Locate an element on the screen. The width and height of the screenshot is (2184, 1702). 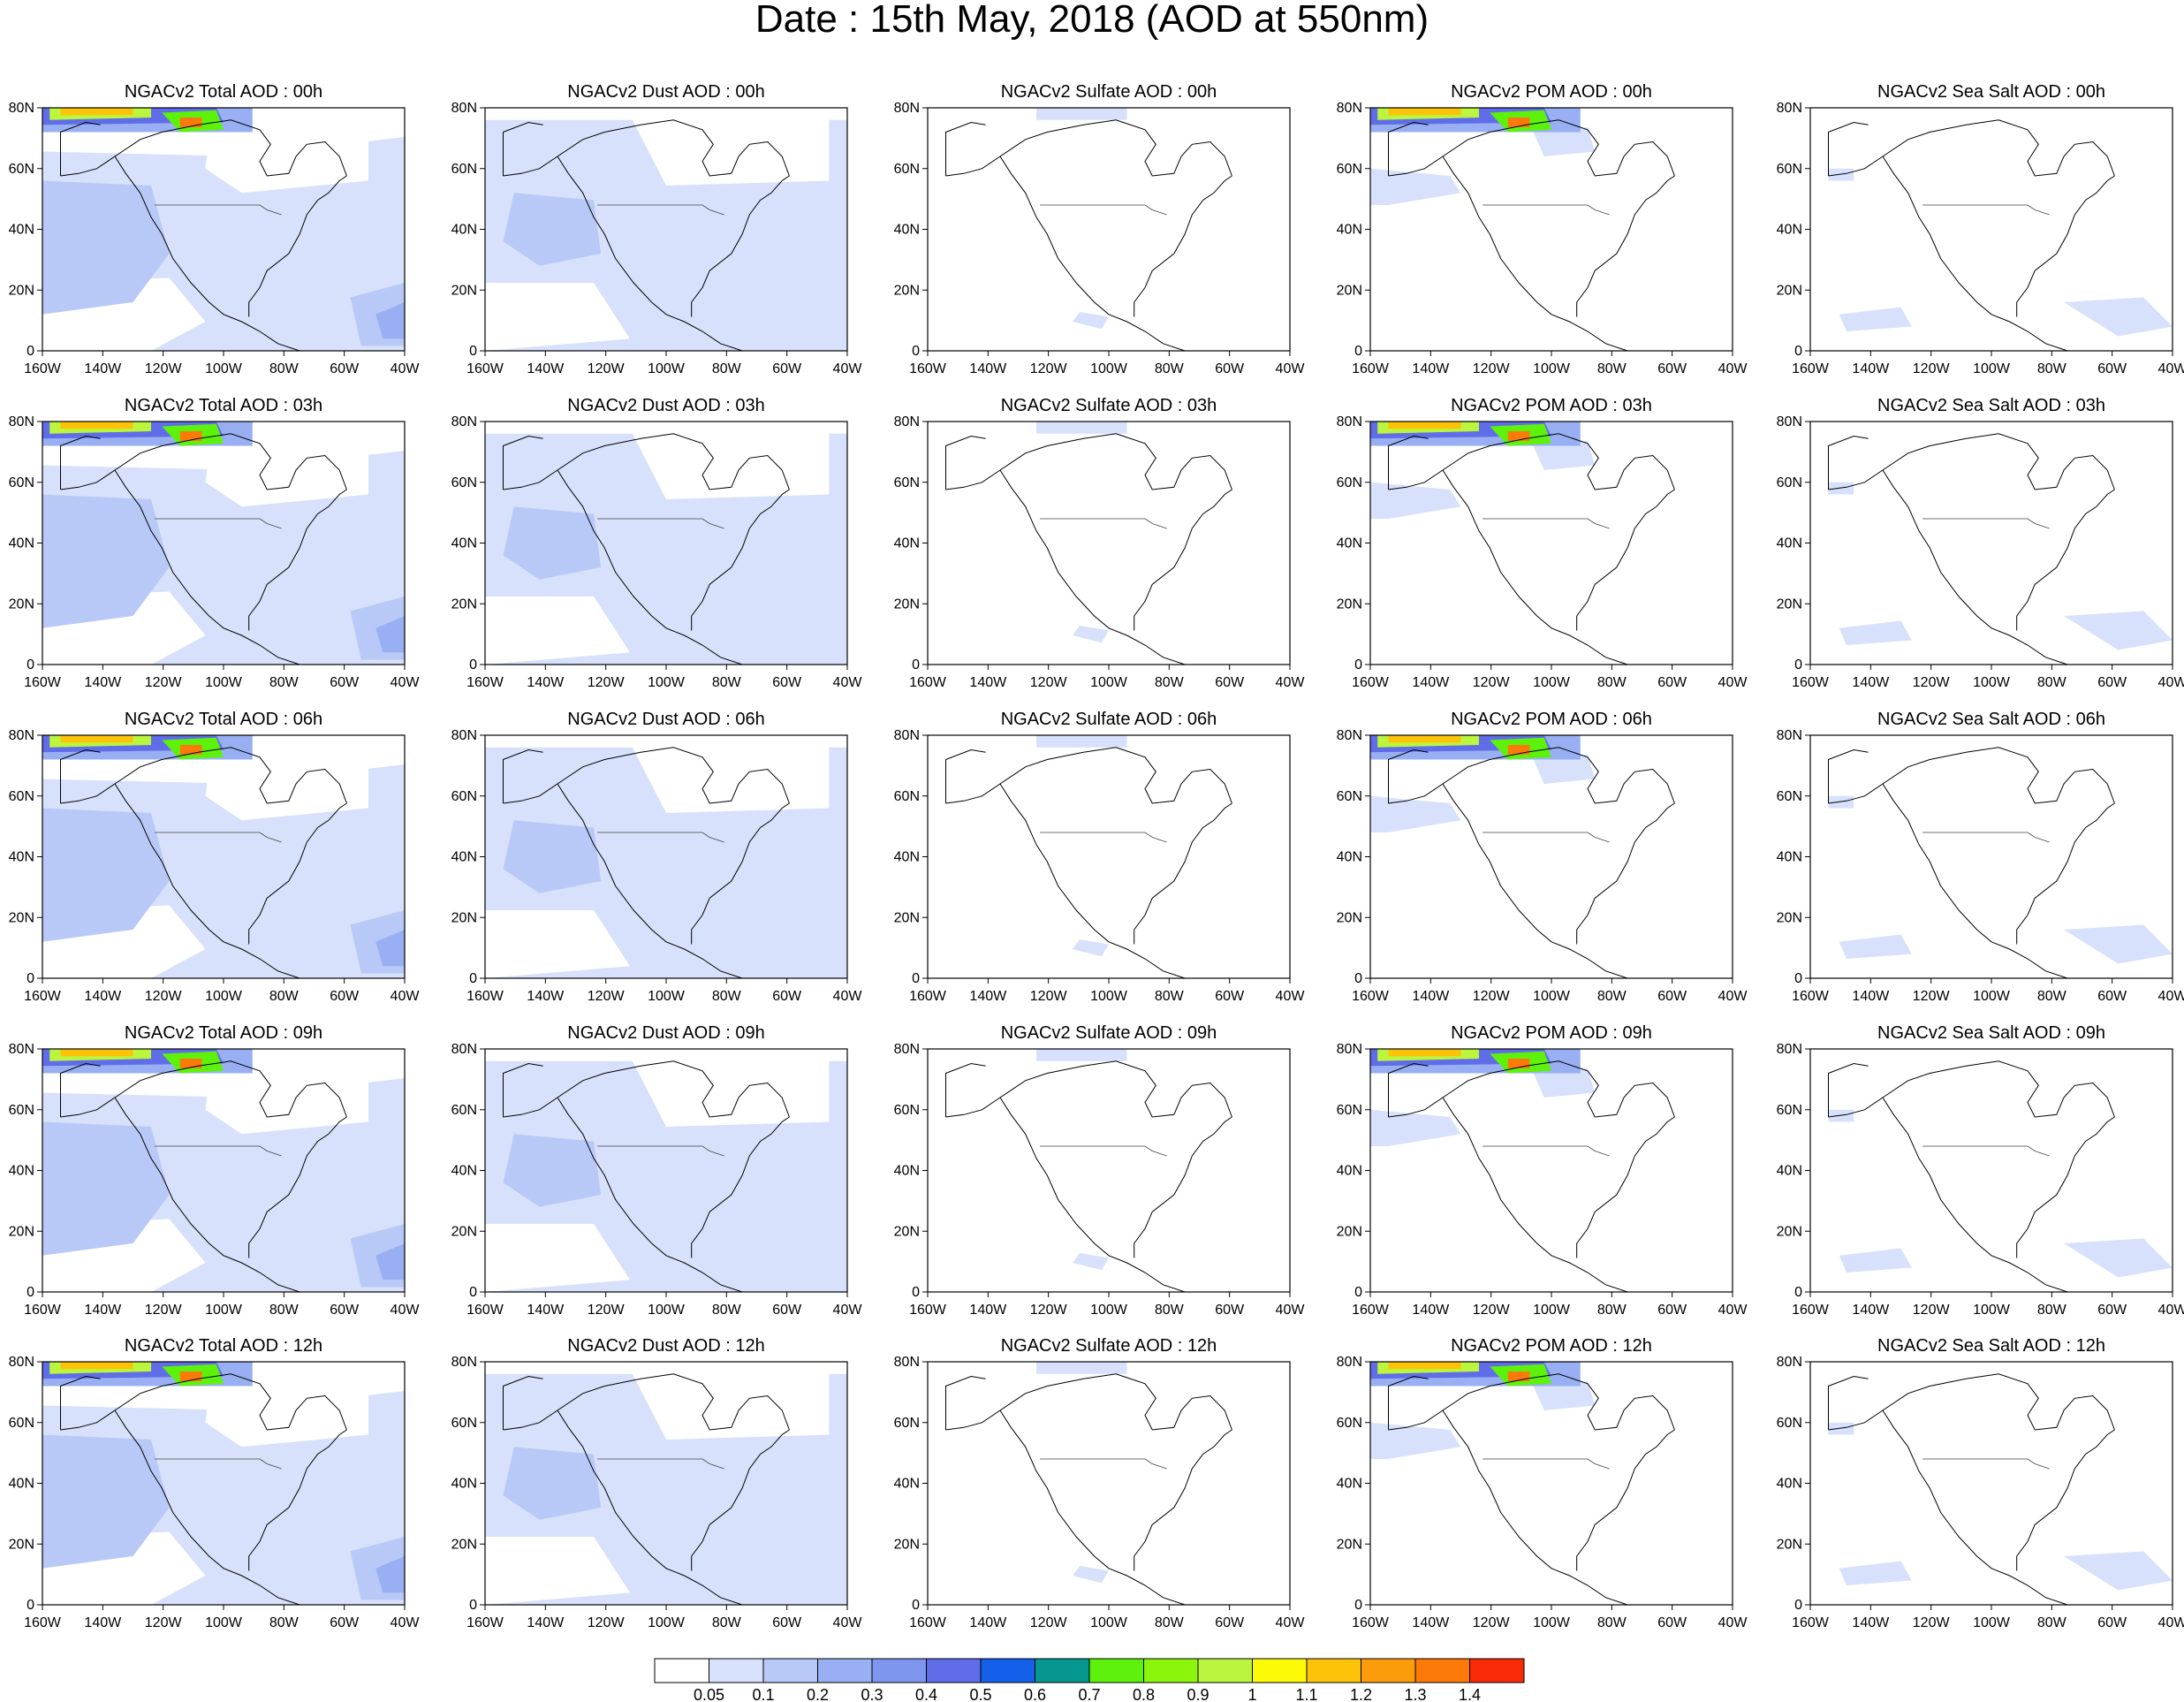
lon-tick-label: 60W is located at coordinates (2112, 368).